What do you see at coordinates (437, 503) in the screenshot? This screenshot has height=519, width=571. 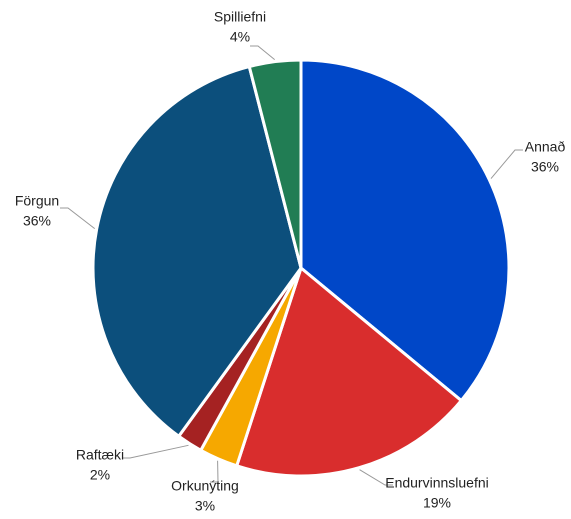 I see `slice-value-label: 19%` at bounding box center [437, 503].